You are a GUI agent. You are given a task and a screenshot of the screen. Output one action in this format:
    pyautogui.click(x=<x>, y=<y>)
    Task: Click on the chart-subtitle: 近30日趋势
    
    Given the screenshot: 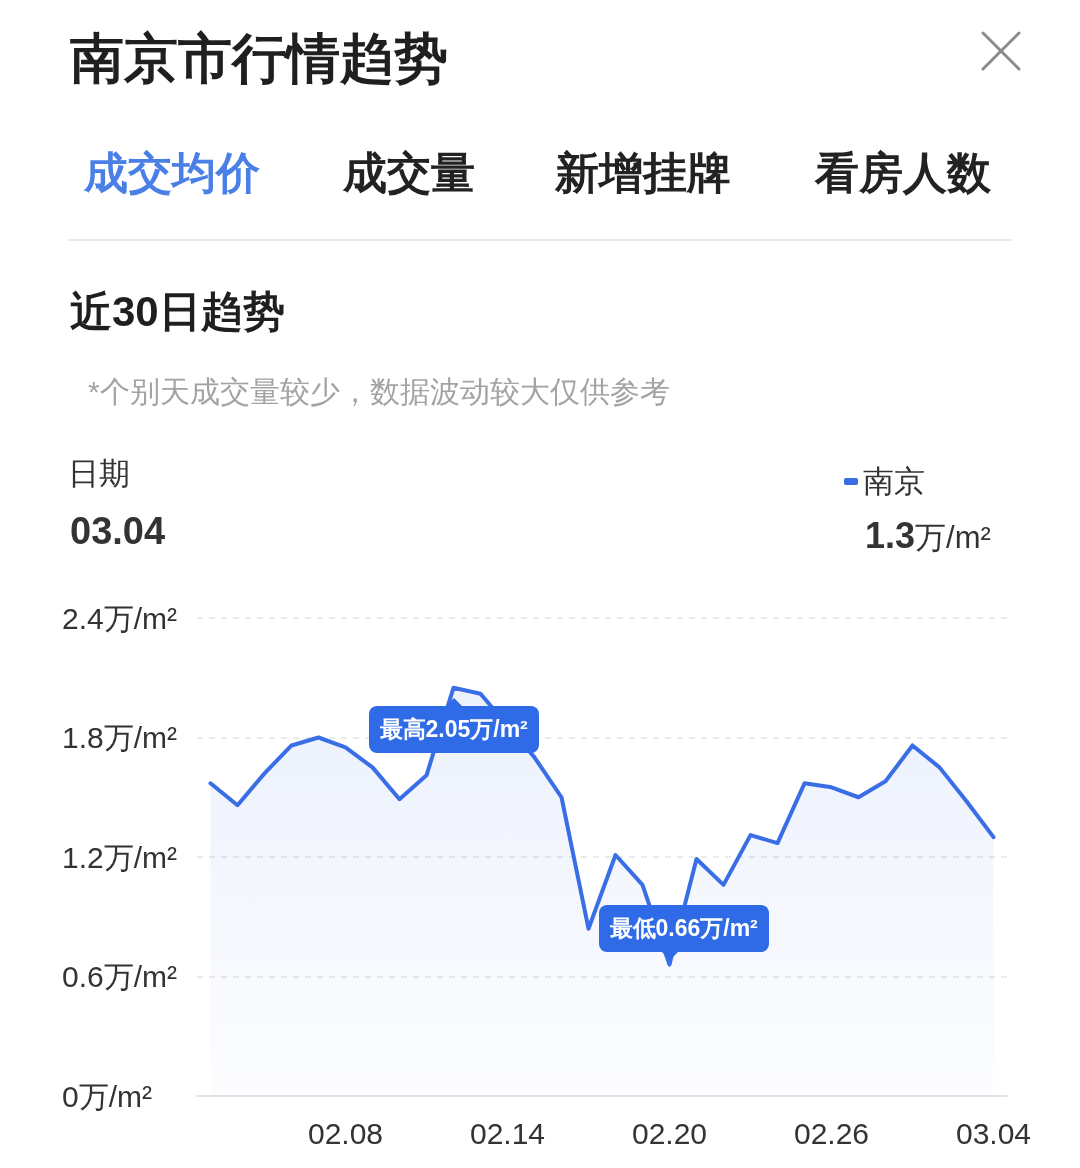 What is the action you would take?
    pyautogui.click(x=177, y=311)
    